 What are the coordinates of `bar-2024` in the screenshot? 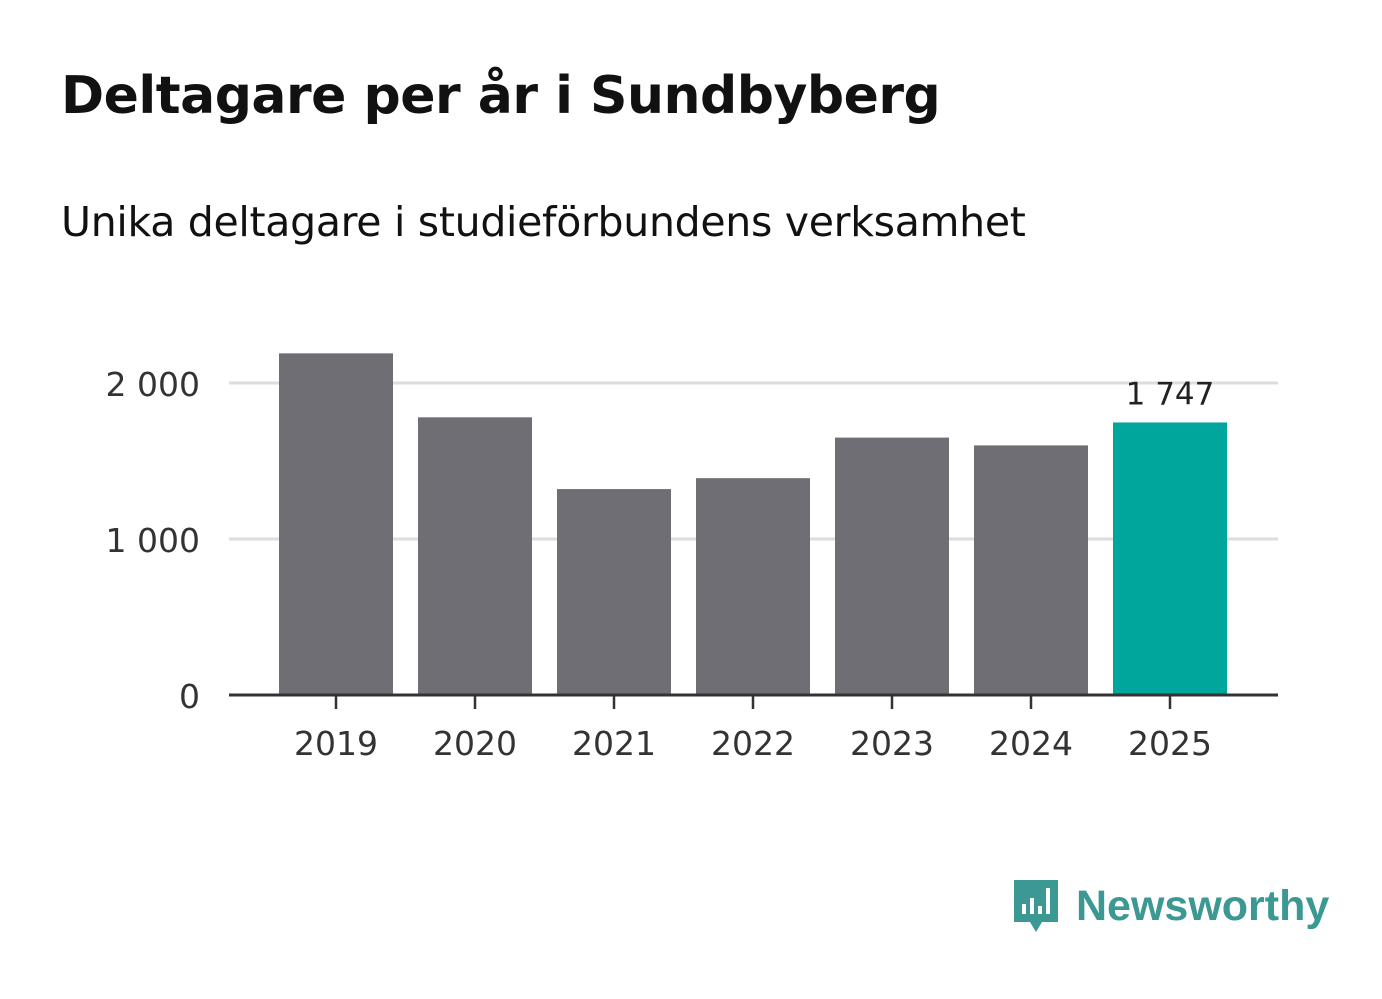 It's located at (1031, 570).